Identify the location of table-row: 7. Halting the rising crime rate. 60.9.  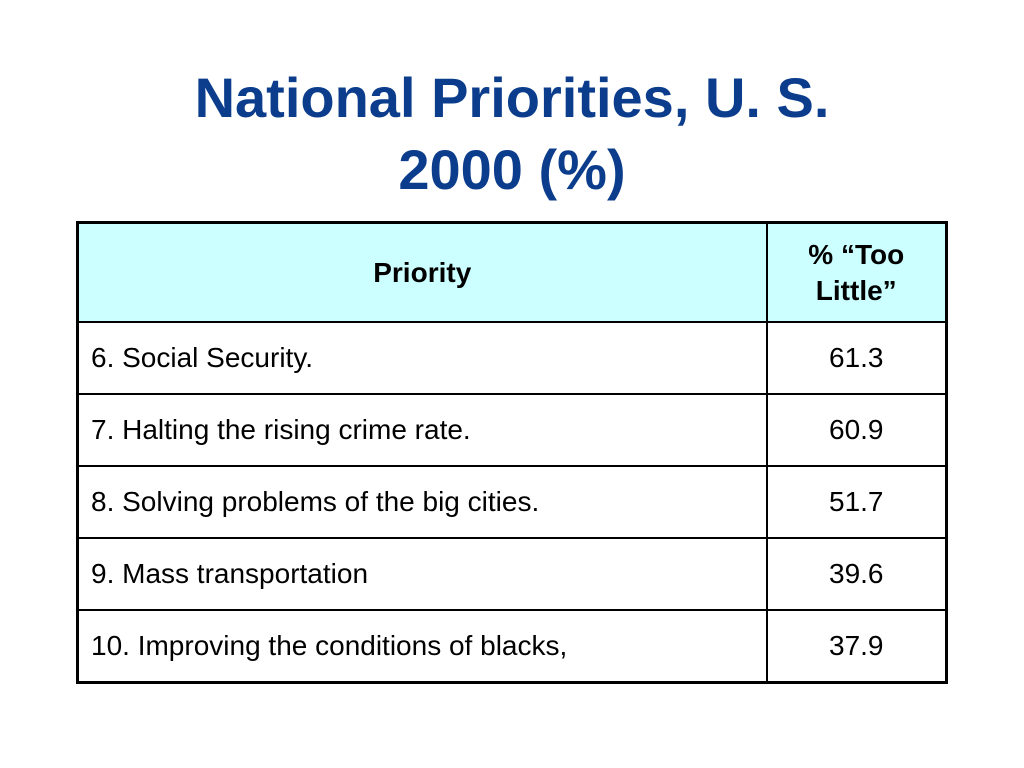
(512, 430).